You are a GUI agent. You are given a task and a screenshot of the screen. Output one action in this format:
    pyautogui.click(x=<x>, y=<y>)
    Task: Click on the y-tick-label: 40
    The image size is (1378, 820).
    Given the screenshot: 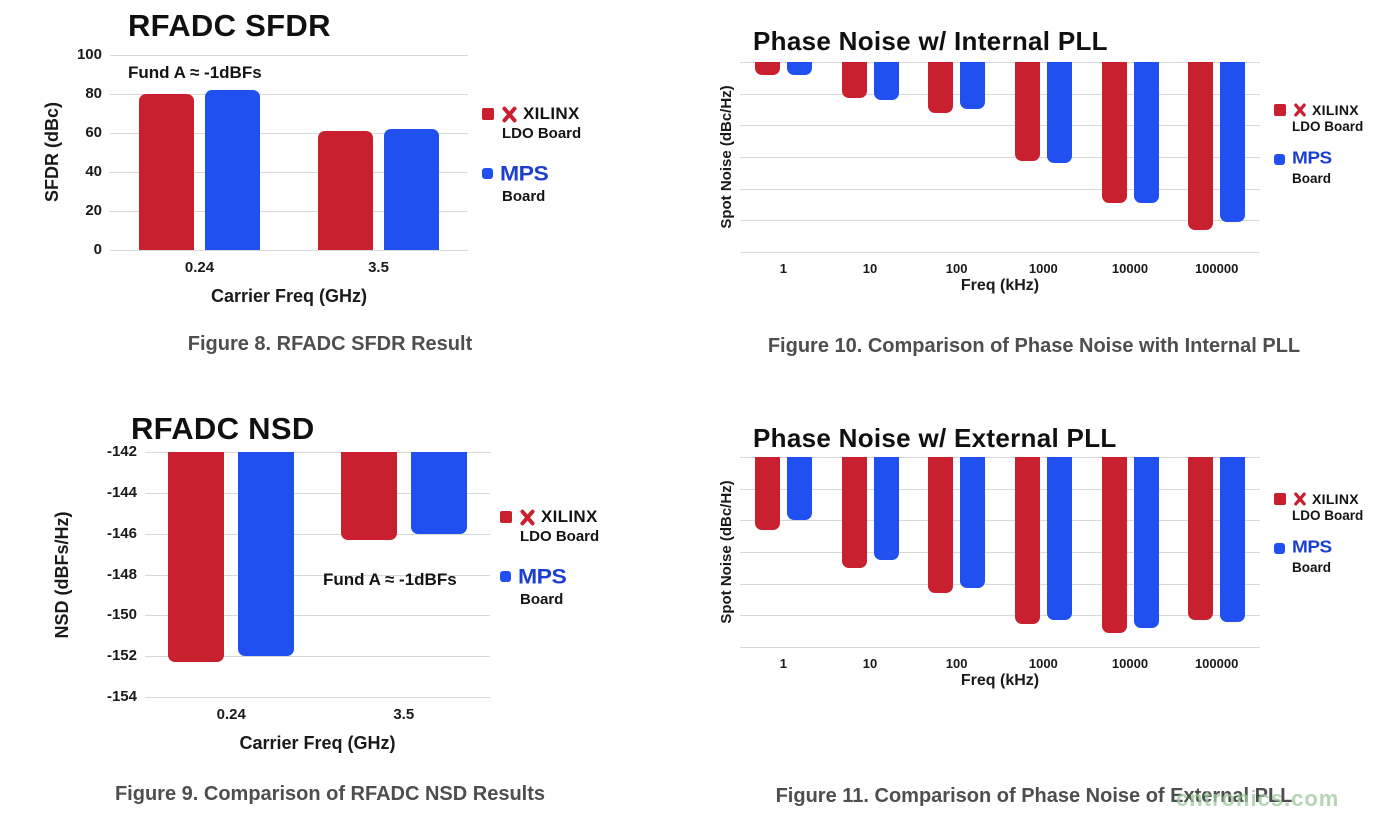 What is the action you would take?
    pyautogui.click(x=93, y=171)
    